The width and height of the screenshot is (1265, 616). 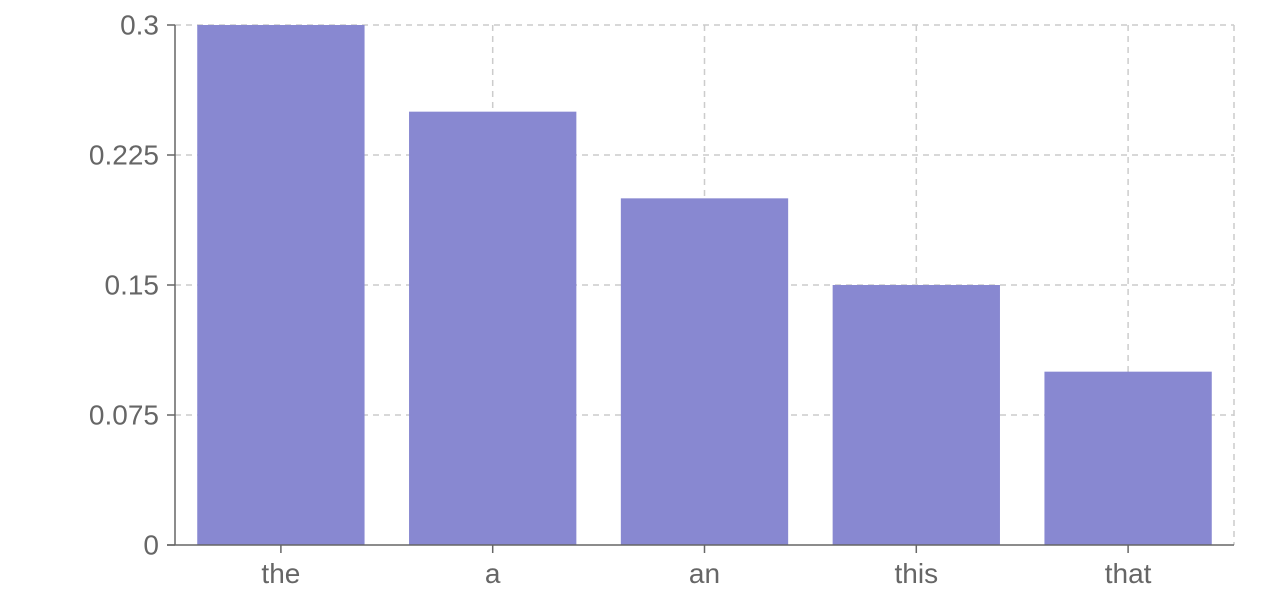 What do you see at coordinates (281, 285) in the screenshot?
I see `bar-the` at bounding box center [281, 285].